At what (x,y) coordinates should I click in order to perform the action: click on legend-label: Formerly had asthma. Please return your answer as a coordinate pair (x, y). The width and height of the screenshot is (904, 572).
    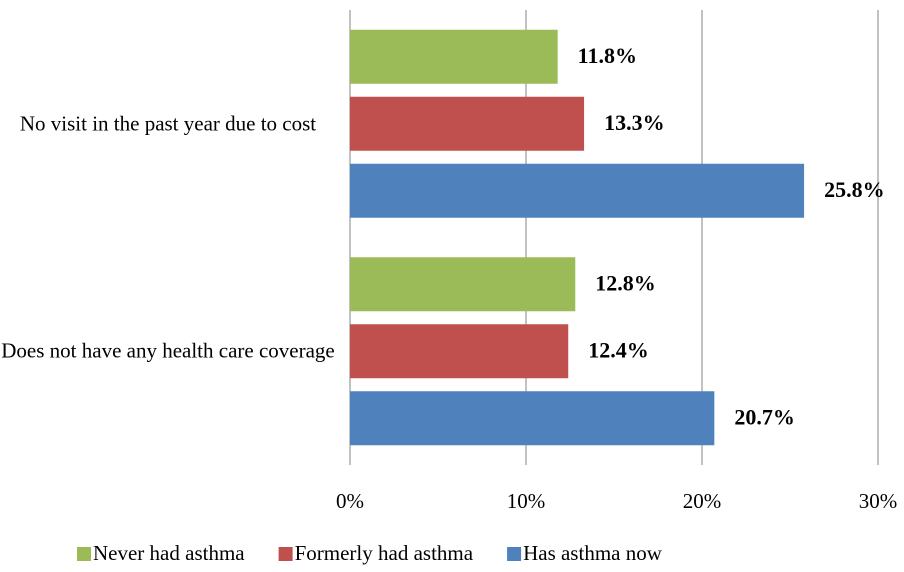
    Looking at the image, I should click on (384, 553).